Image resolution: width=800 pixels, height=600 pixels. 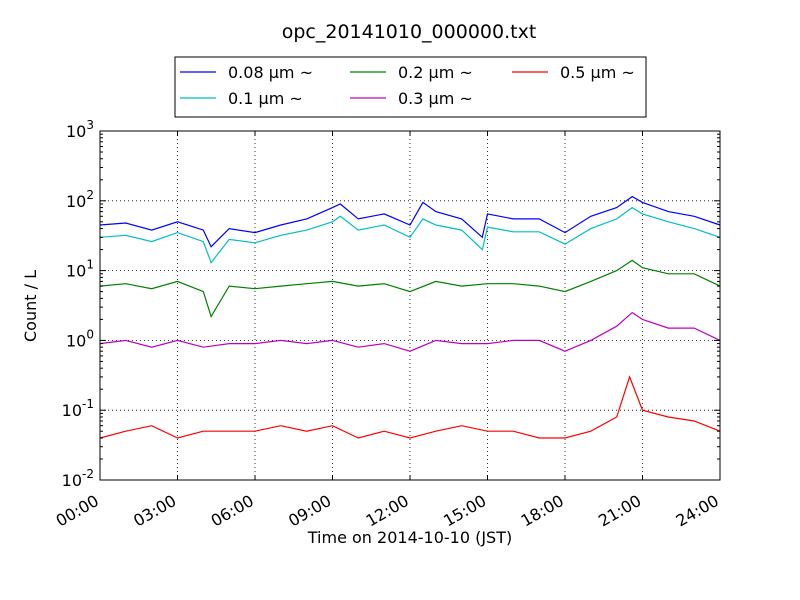 I want to click on y-tick-label: 10¹, so click(x=80, y=269).